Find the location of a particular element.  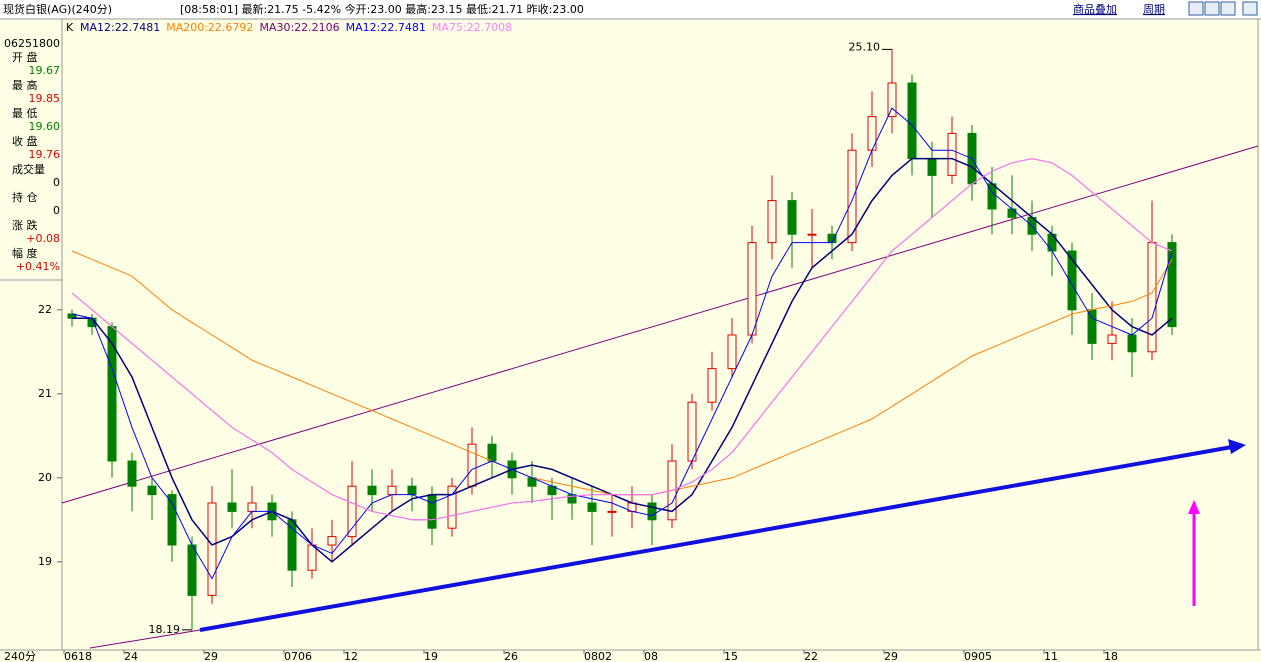

y-tick-label: 21 is located at coordinates (45, 393).